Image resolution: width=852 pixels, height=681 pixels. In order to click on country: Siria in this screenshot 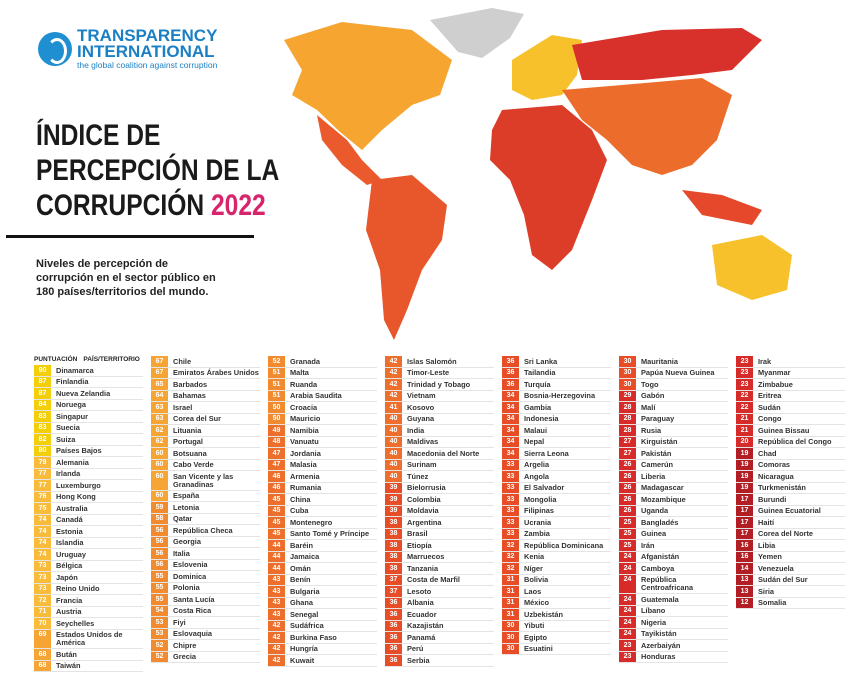, I will do `click(766, 591)`.